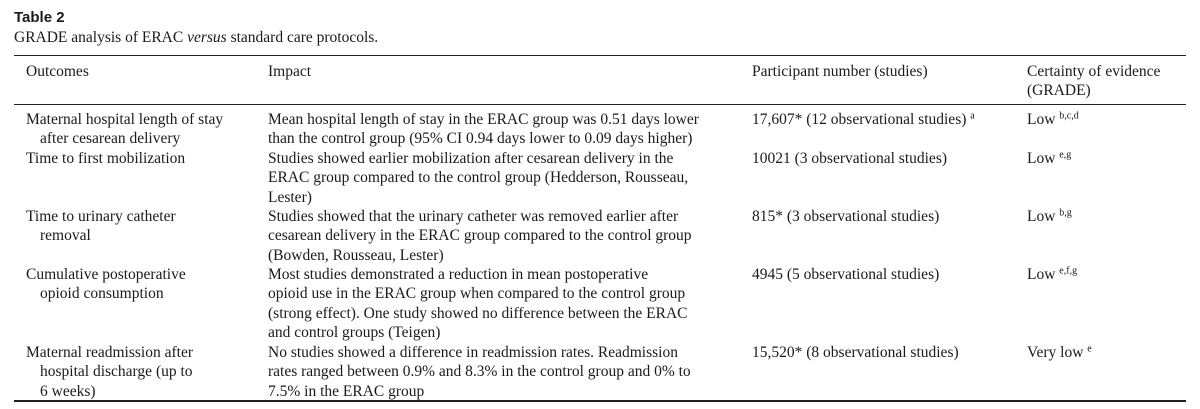  What do you see at coordinates (290, 197) in the screenshot?
I see `impact-line: Lester)` at bounding box center [290, 197].